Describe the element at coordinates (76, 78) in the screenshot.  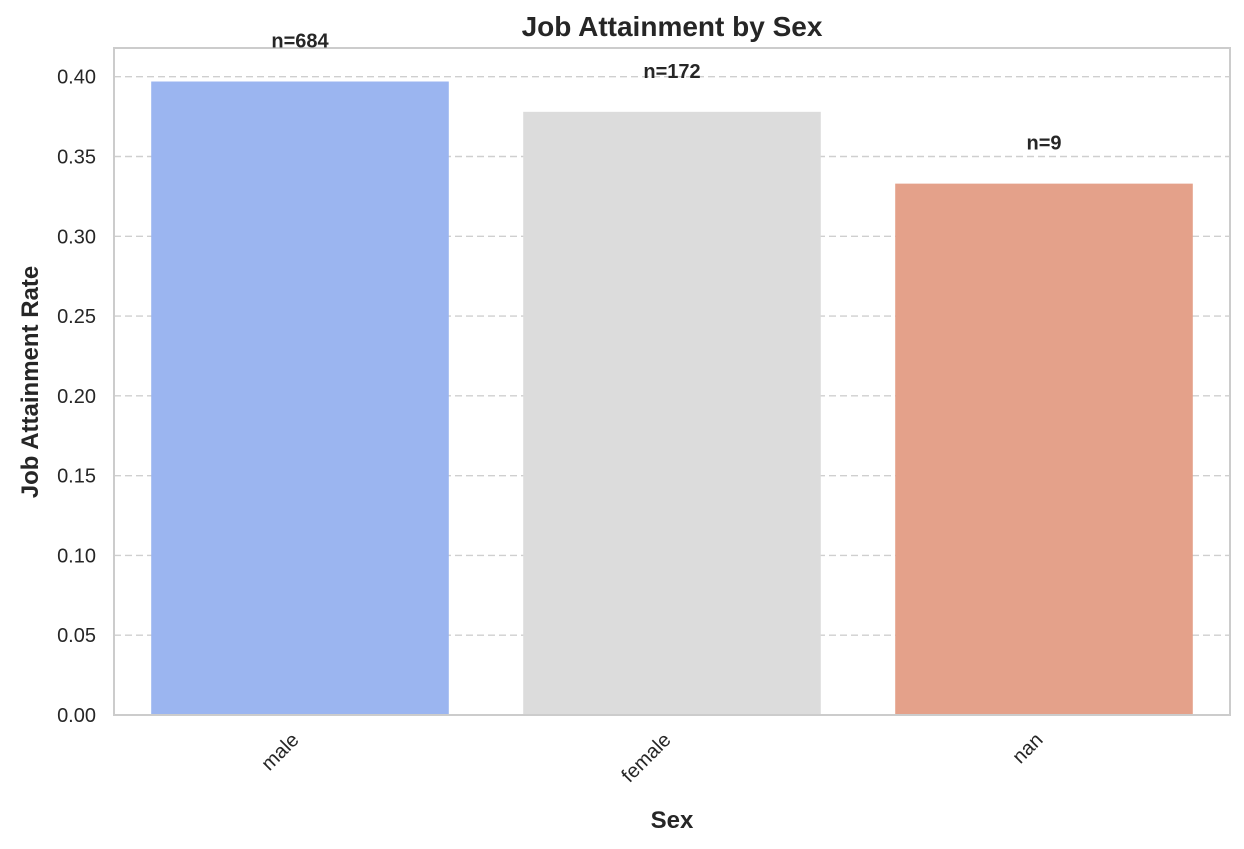
I see `y-tick-label: 0.40` at that location.